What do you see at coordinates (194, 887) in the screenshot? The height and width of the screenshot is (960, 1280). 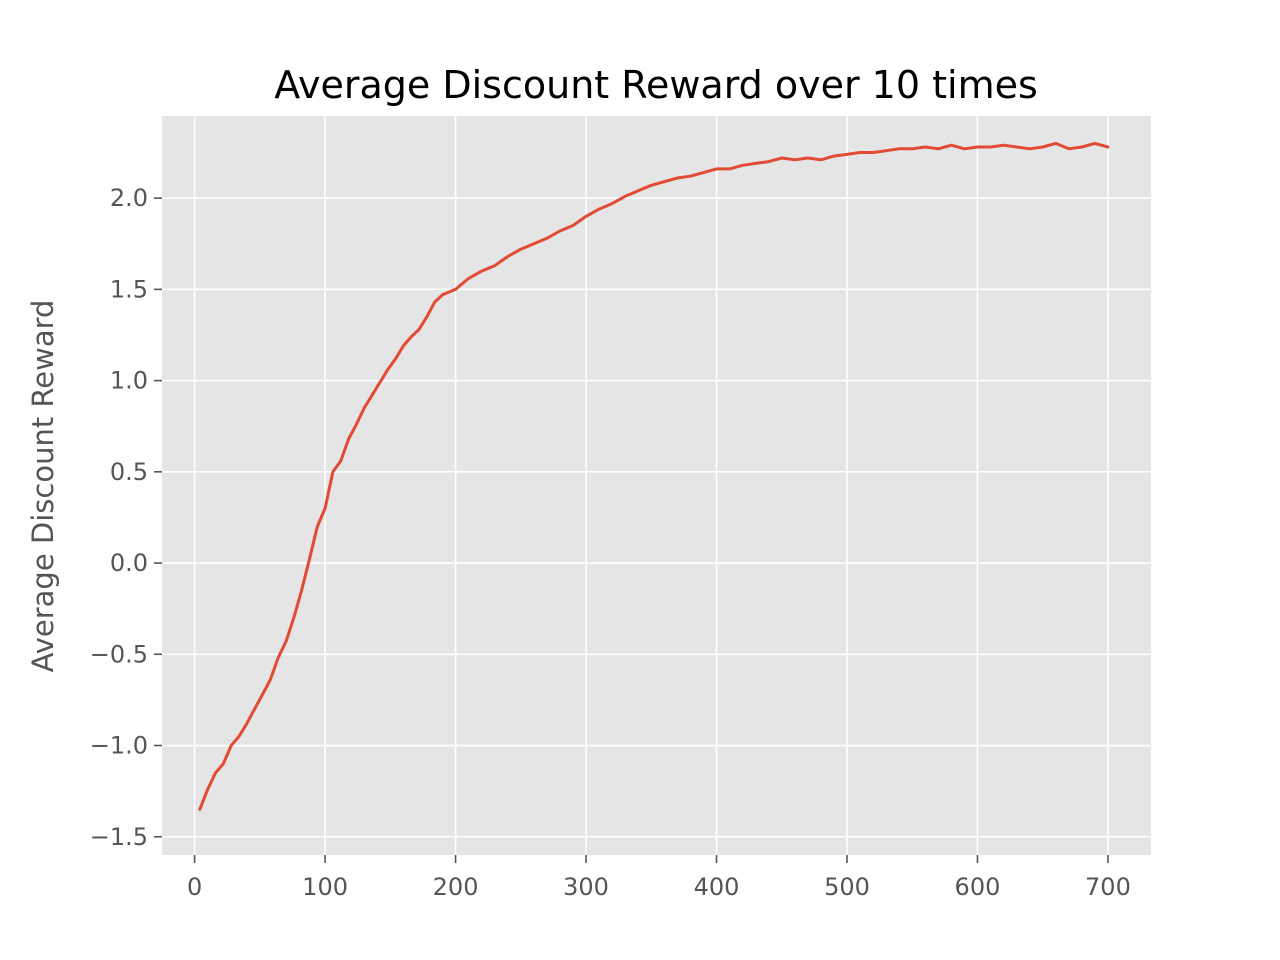 I see `x-tick-label: 0` at bounding box center [194, 887].